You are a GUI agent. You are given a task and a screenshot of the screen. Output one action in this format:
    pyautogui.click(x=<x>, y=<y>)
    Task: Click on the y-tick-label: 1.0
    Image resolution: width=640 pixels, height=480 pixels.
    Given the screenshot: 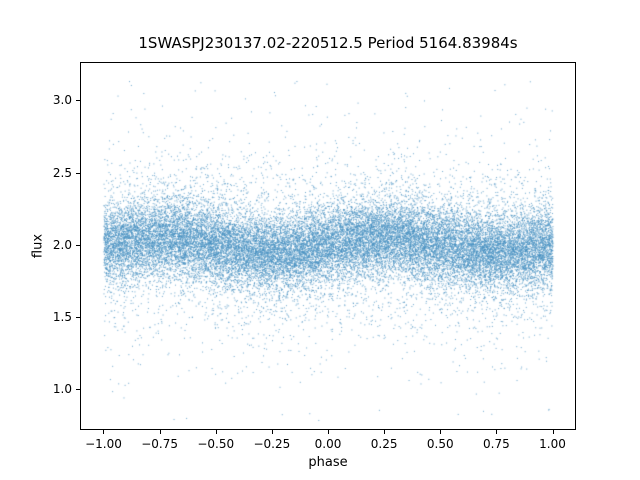 What is the action you would take?
    pyautogui.click(x=62, y=388)
    